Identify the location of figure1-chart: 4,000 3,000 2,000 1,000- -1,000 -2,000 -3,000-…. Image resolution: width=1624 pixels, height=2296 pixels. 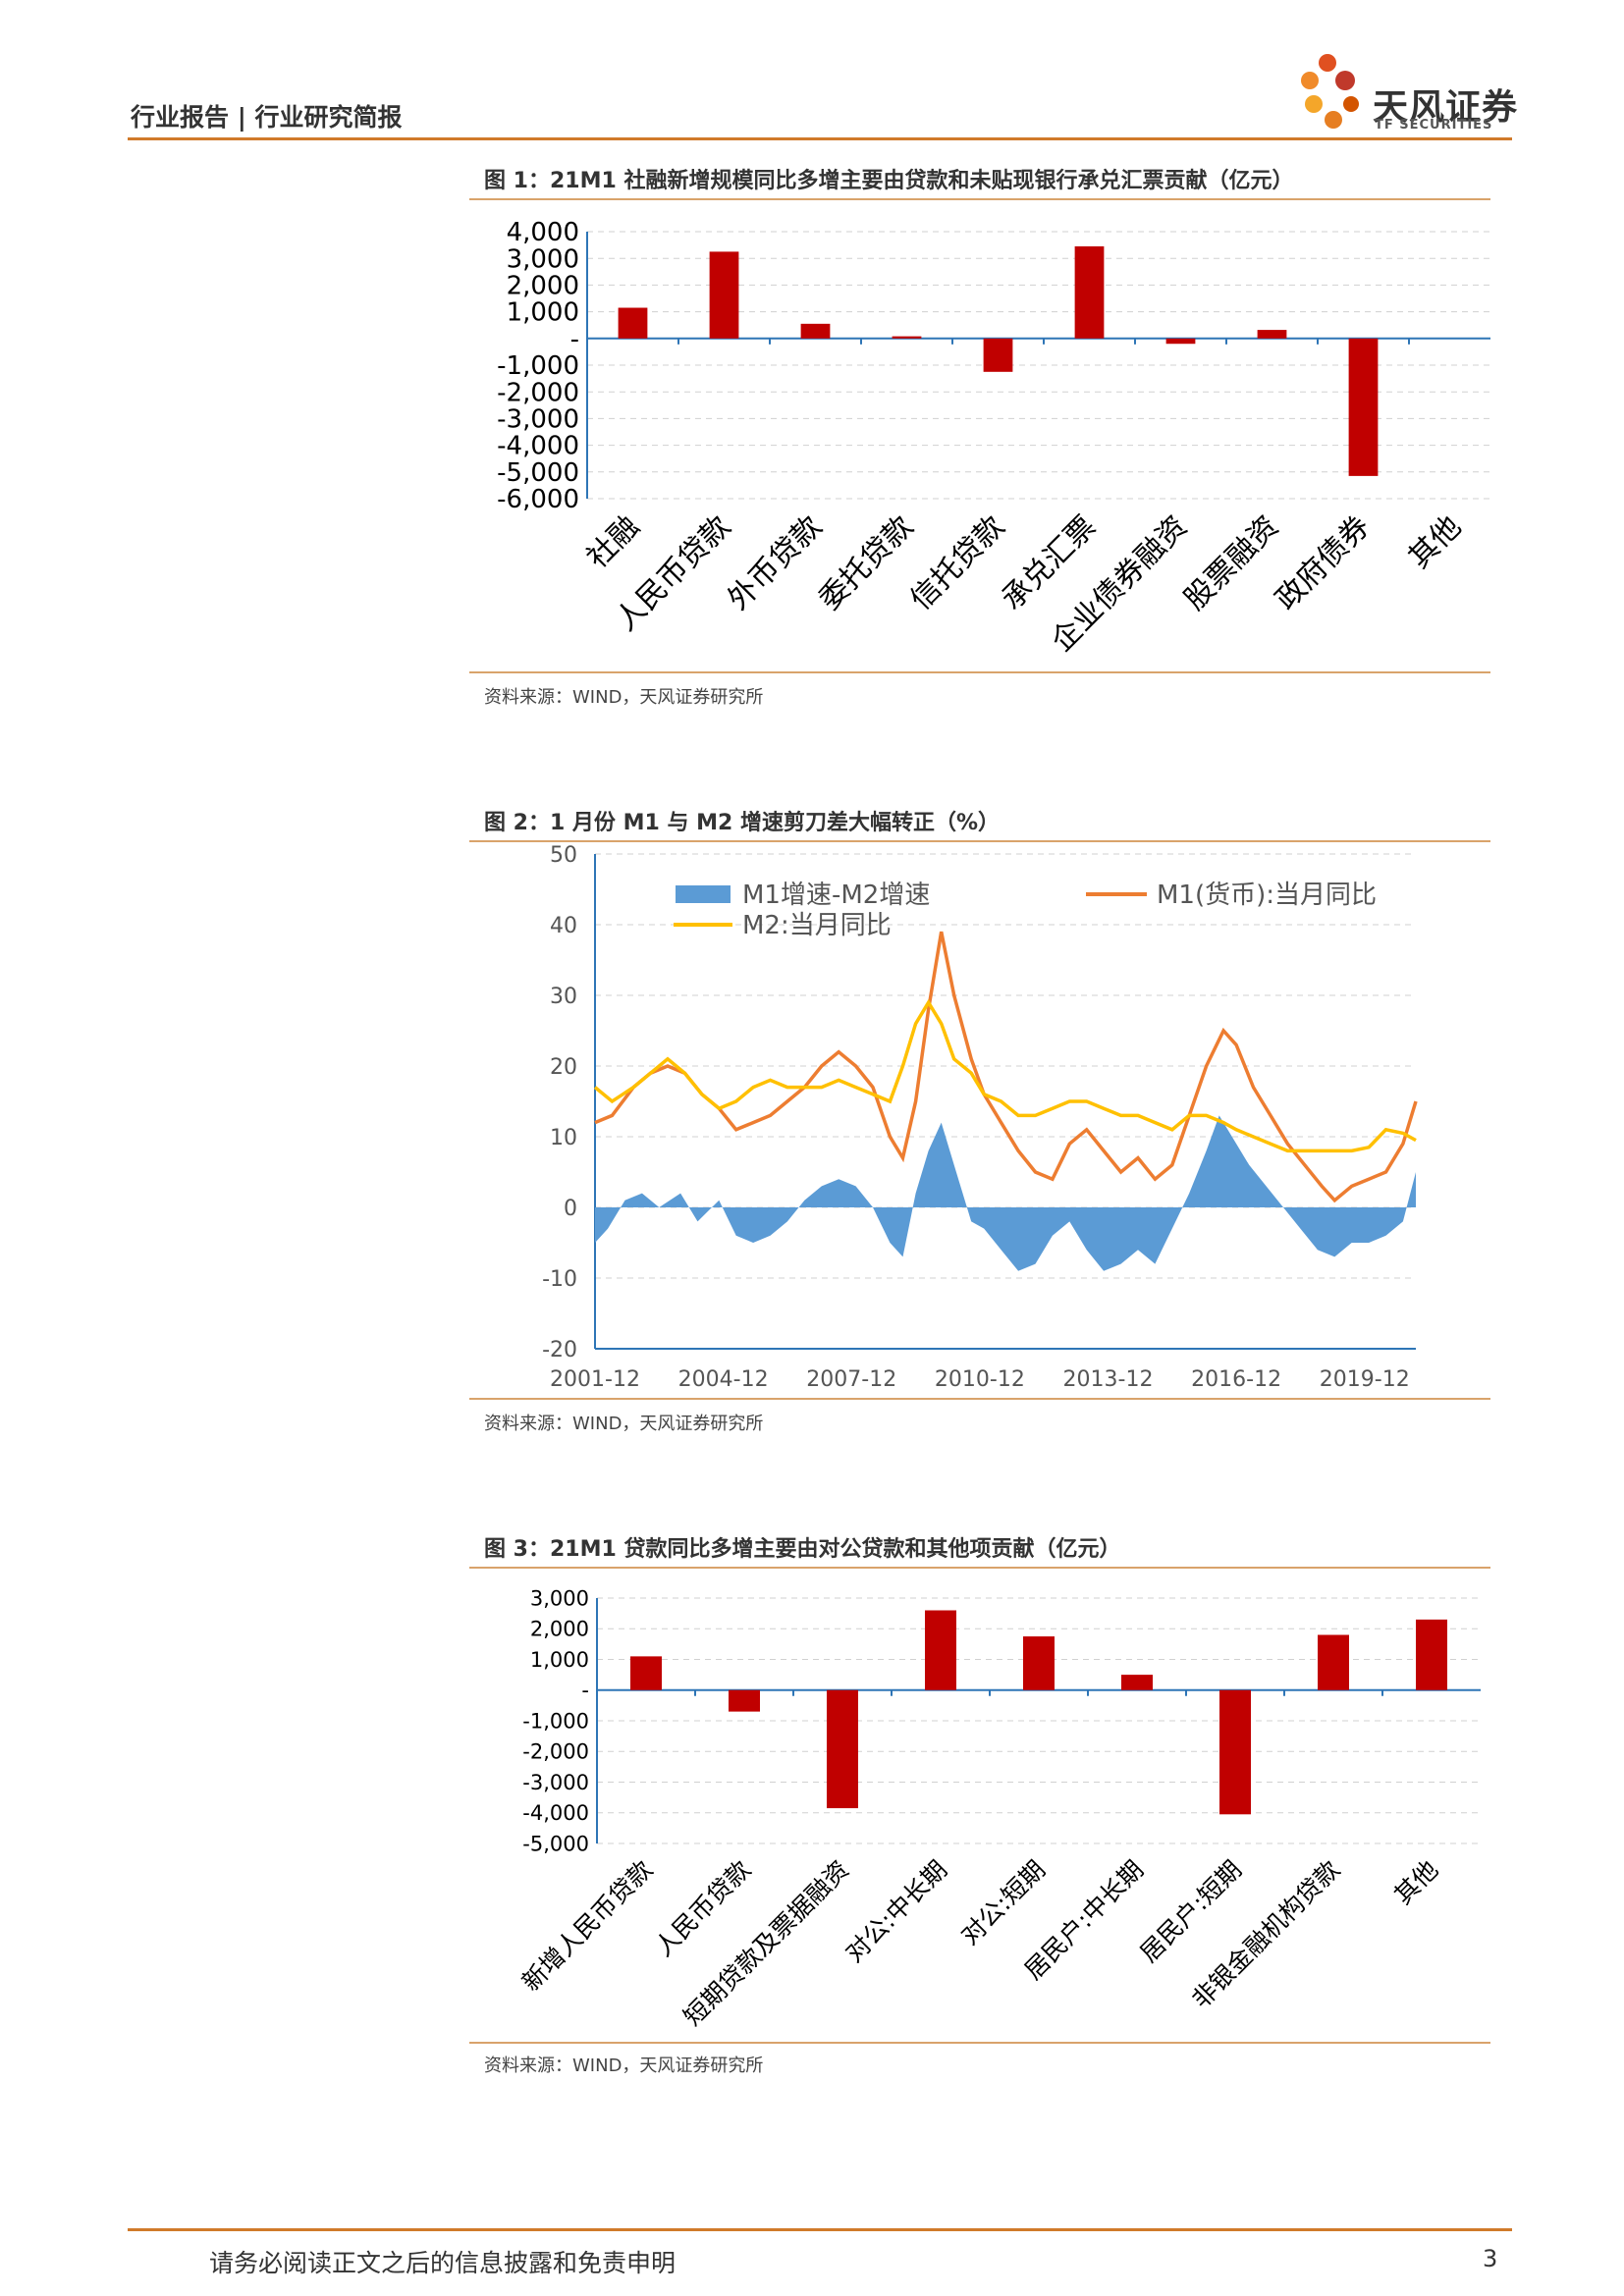
(979, 436).